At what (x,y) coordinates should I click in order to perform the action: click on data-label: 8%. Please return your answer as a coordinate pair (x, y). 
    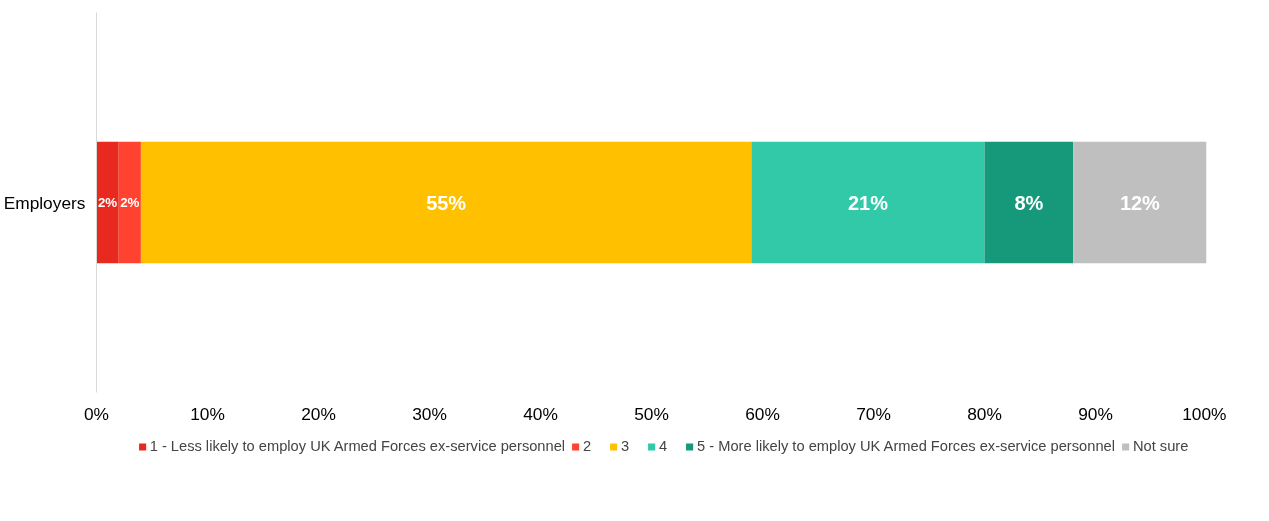
    Looking at the image, I should click on (1029, 202).